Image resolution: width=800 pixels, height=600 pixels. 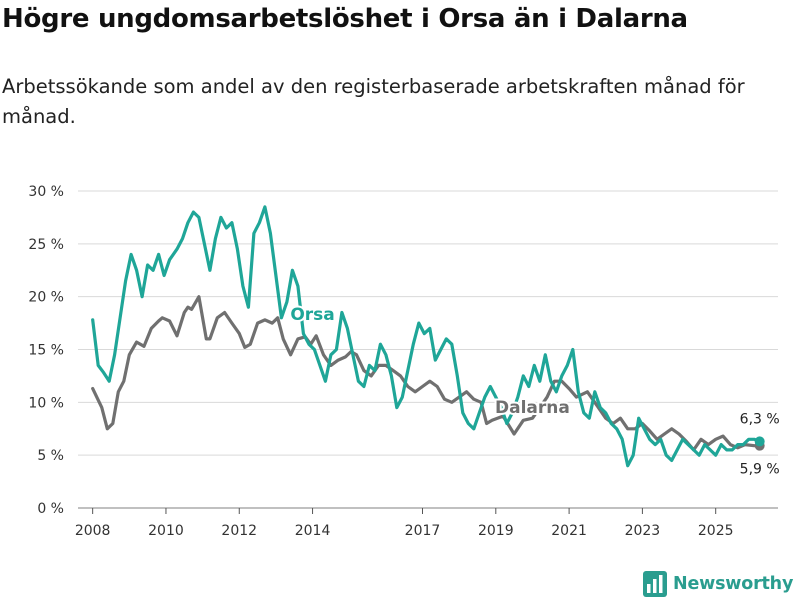 I want to click on bar-chart-icon, so click(x=655, y=584).